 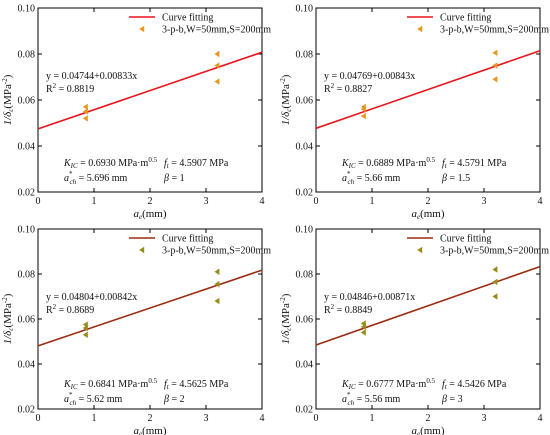 I want to click on ach-text: a* ch = 5.56 mm, so click(x=371, y=399).